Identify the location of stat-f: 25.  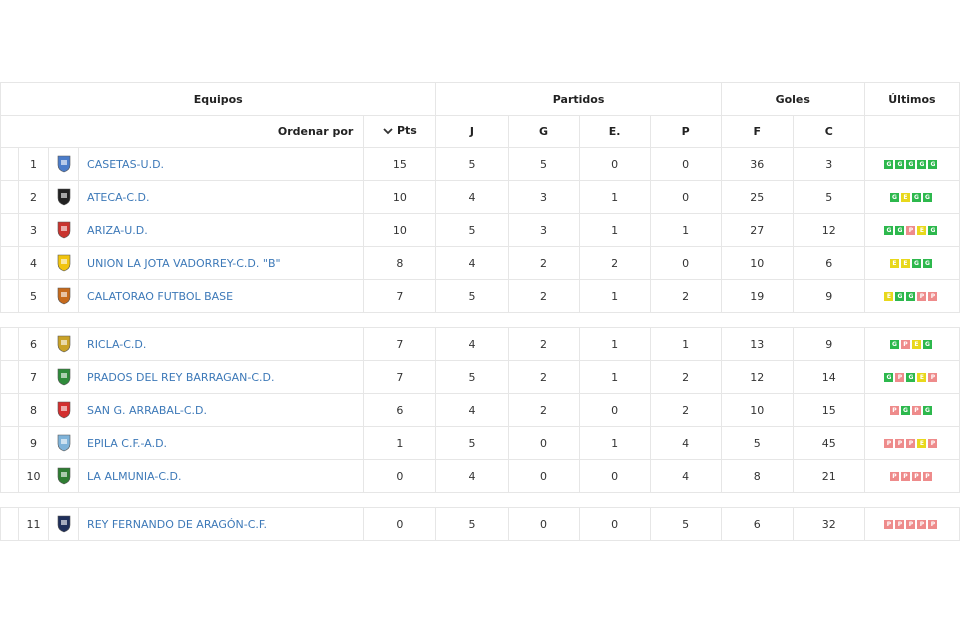
(757, 197).